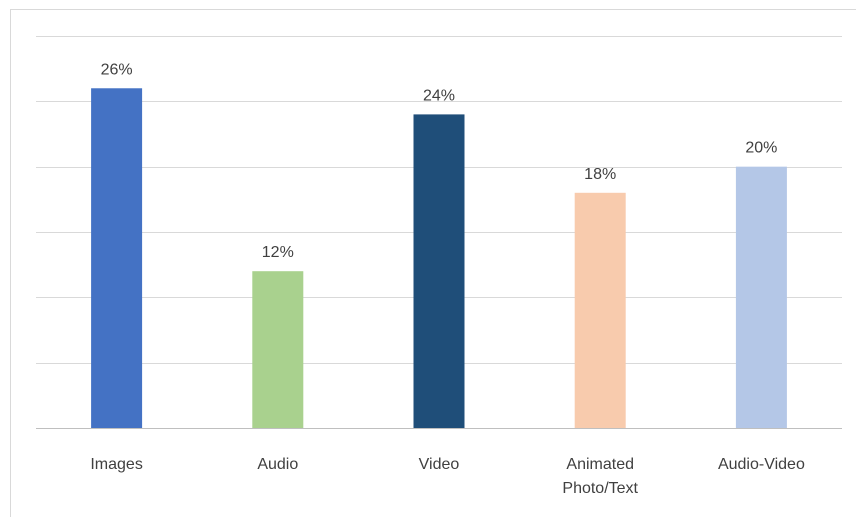  What do you see at coordinates (761, 464) in the screenshot?
I see `x-tick-label: Audio-Video` at bounding box center [761, 464].